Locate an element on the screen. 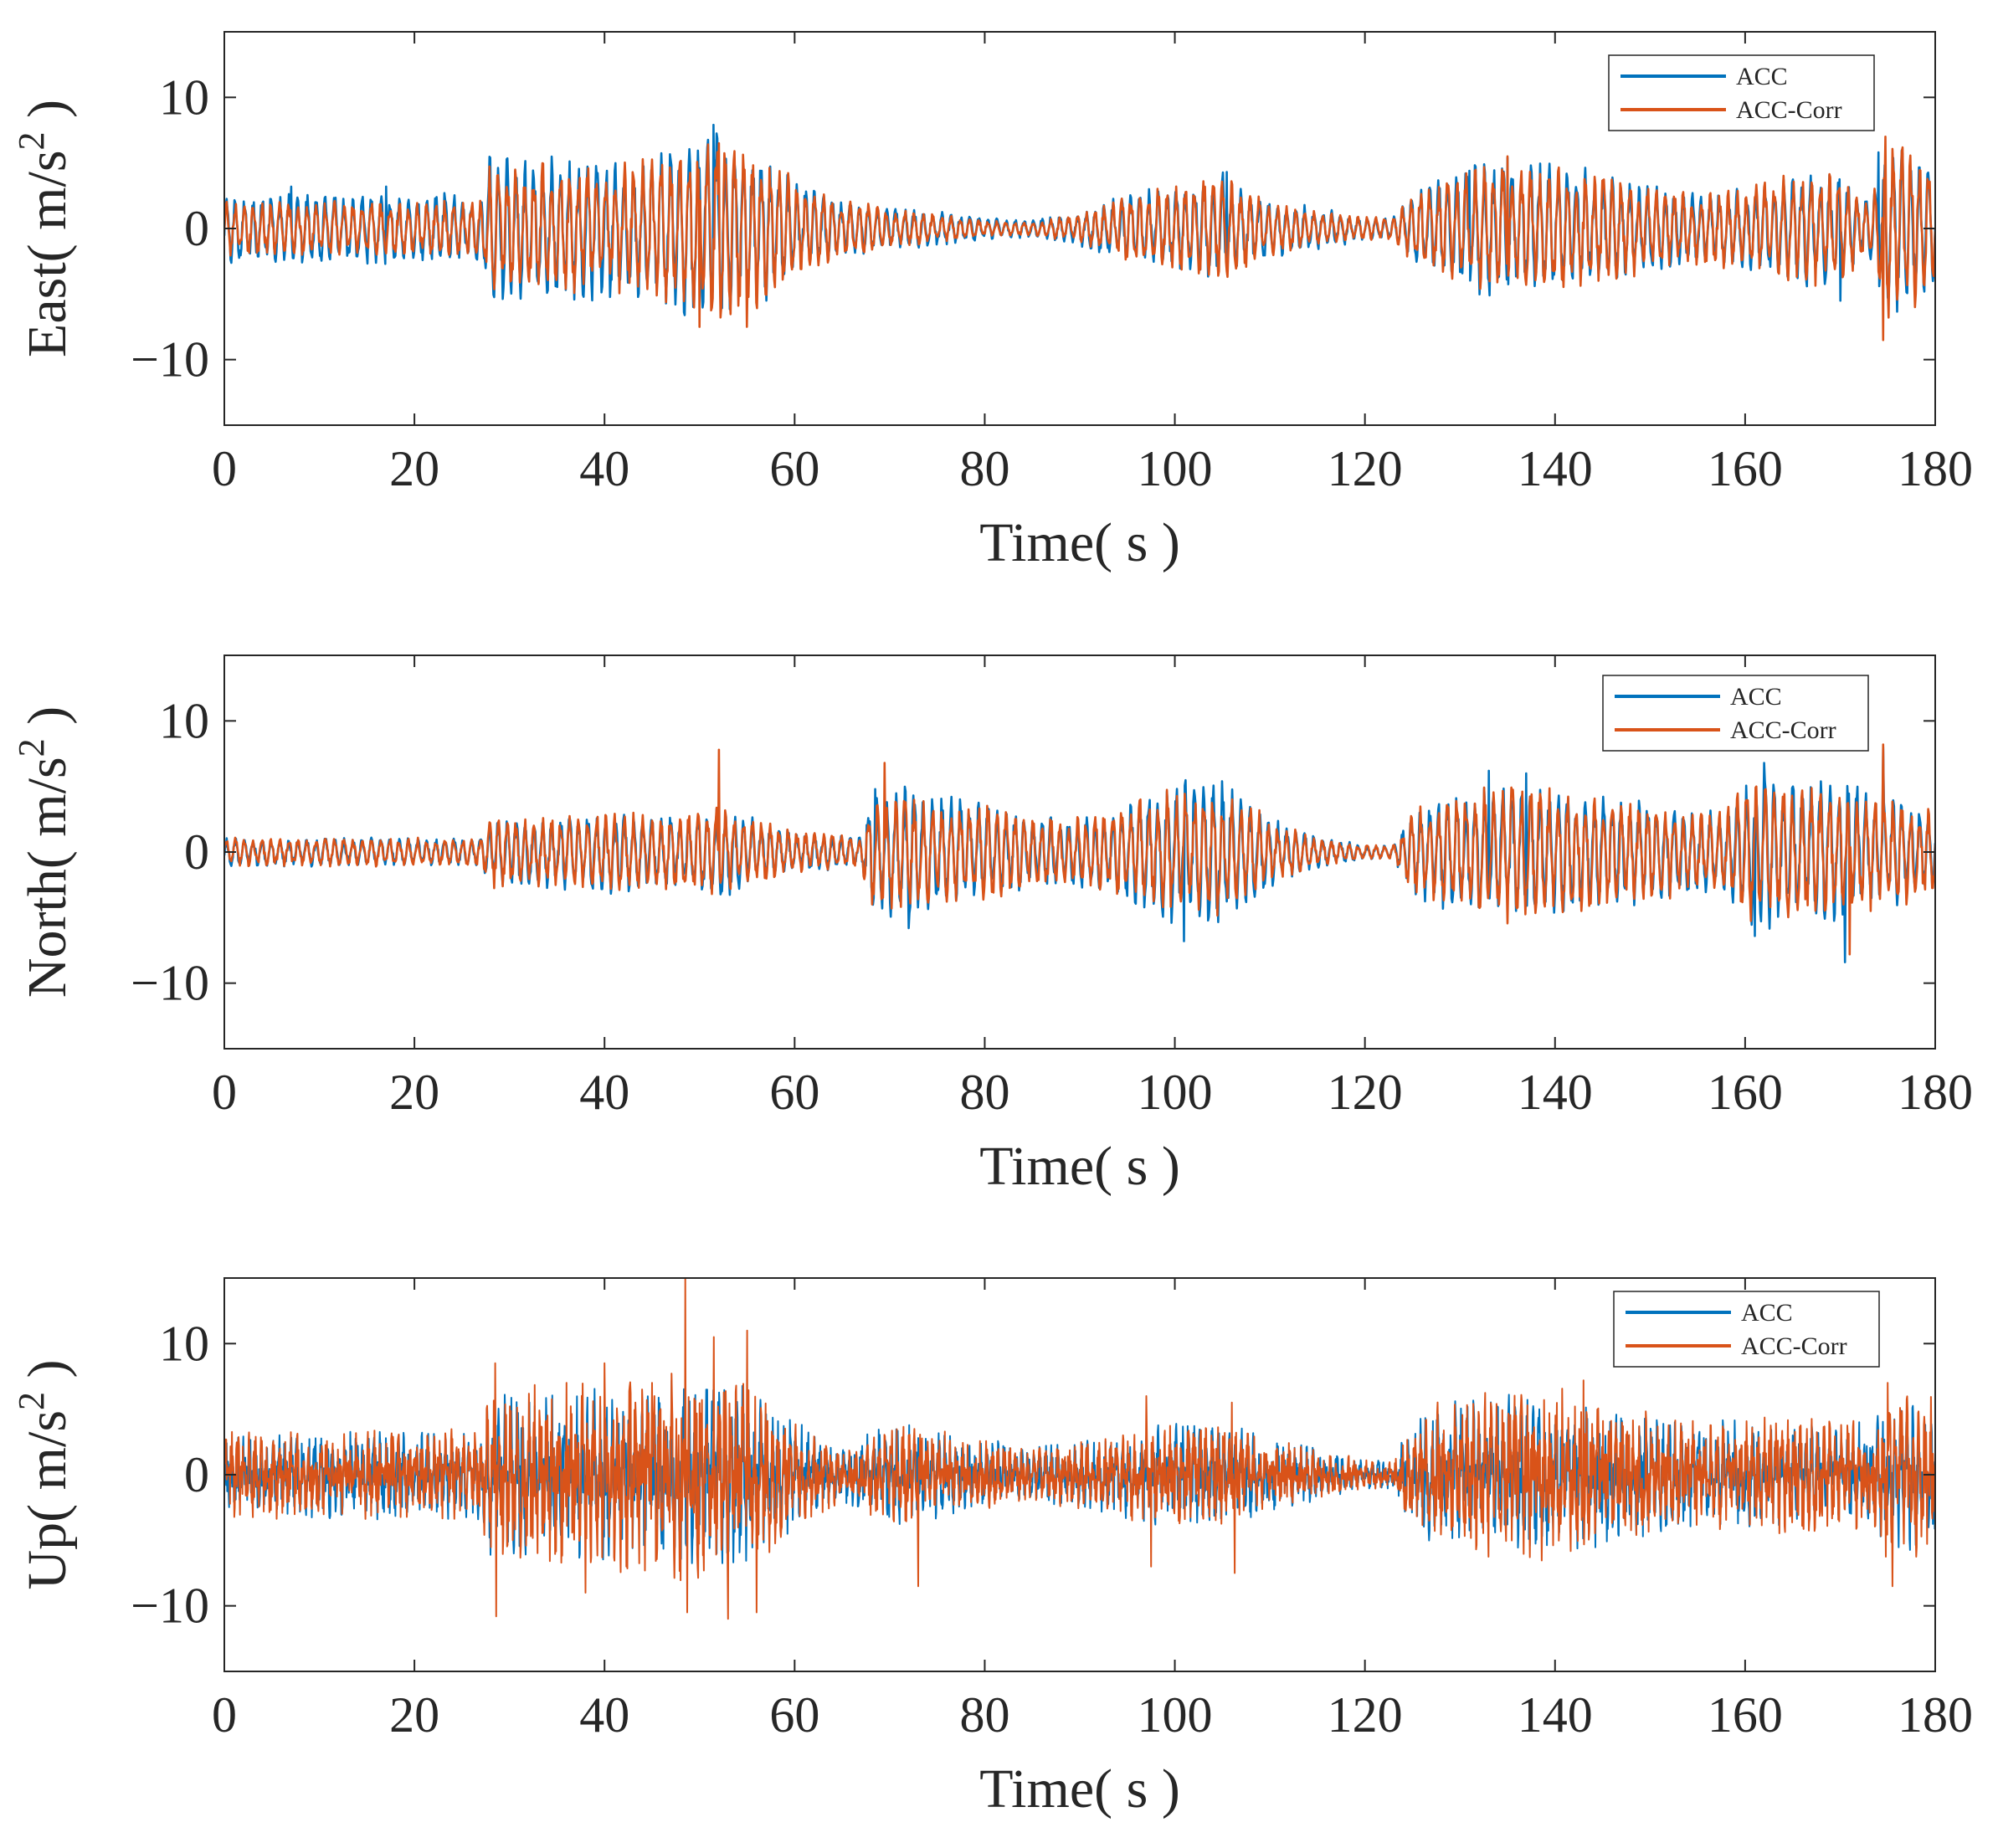 The image size is (1998, 1848). y-axis-label-main: Up( m/s is located at coordinates (48, 1500).